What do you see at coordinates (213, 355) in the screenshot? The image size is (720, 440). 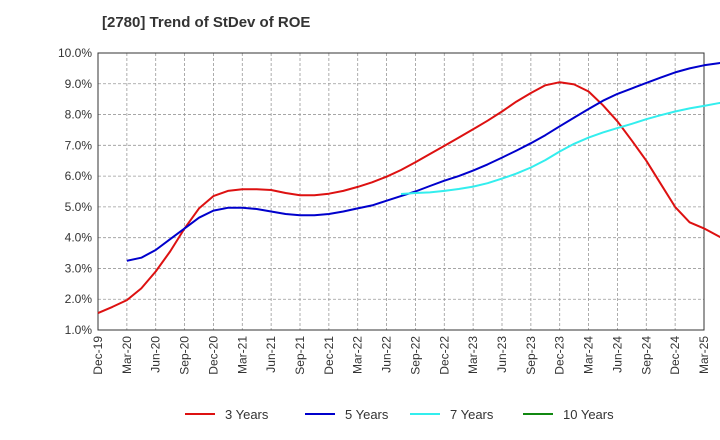 I see `x-tick-label: Dec-20` at bounding box center [213, 355].